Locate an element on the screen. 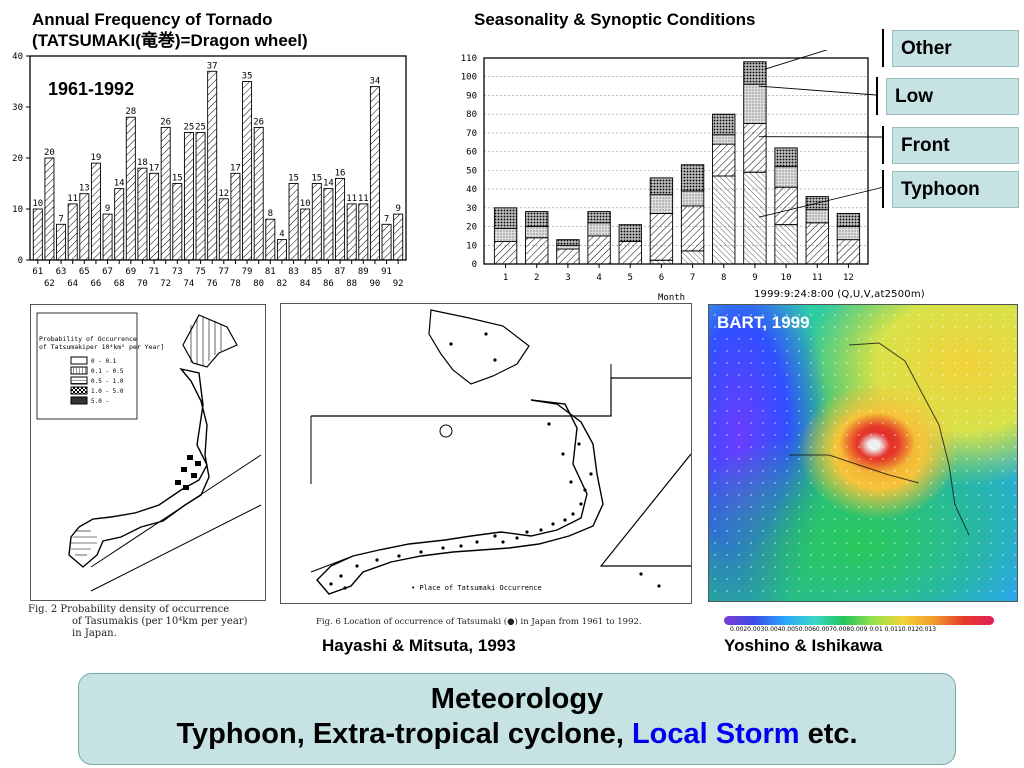  annual-x-tick-label: 87 is located at coordinates (340, 272).